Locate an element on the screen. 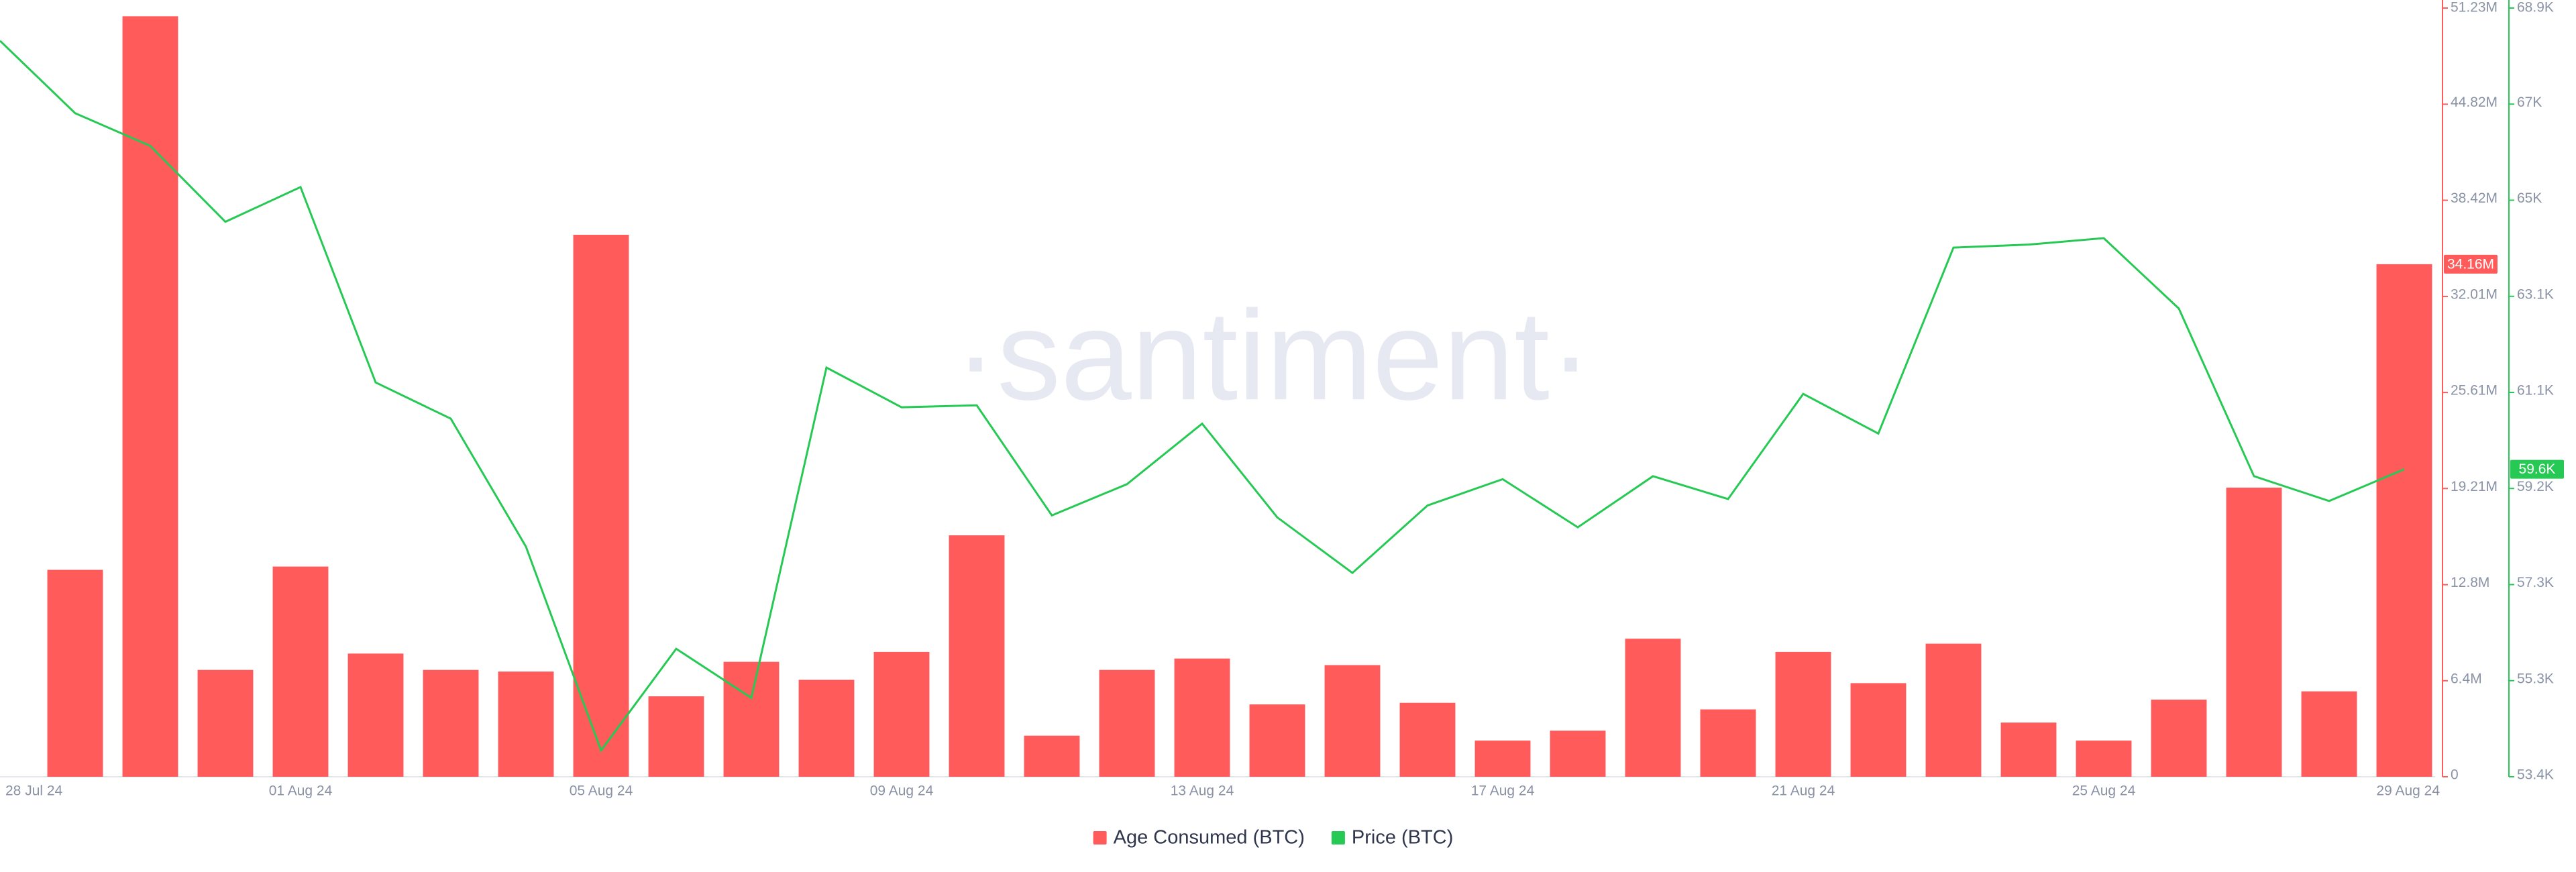 This screenshot has width=2576, height=872. legend: Age Consumed (BTC) Price (BTC) is located at coordinates (1273, 838).